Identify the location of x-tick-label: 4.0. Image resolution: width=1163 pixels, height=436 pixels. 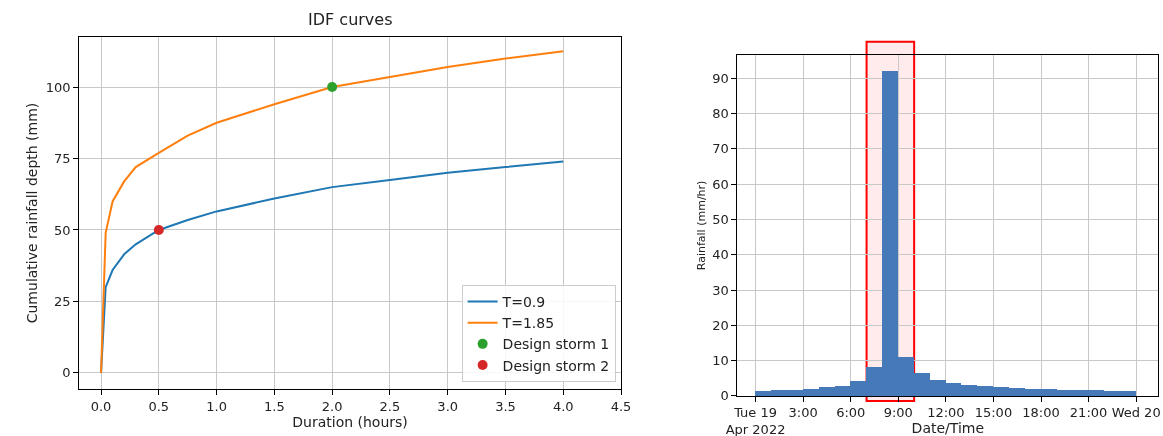
(563, 406).